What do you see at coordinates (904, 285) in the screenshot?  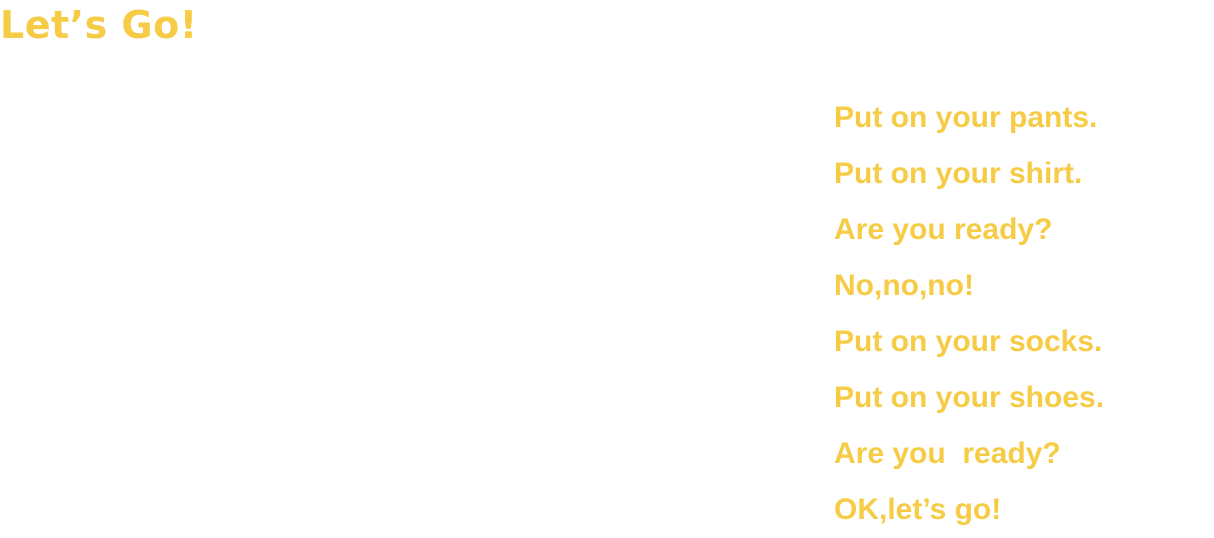 I see `lyric-line: No,no,no!` at bounding box center [904, 285].